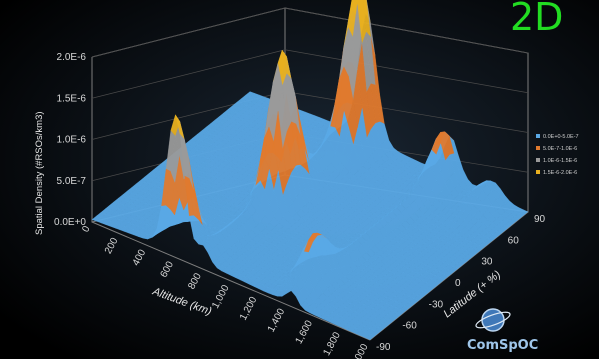 This screenshot has width=599, height=359. What do you see at coordinates (536, 19) in the screenshot?
I see `badge-2d: 2D` at bounding box center [536, 19].